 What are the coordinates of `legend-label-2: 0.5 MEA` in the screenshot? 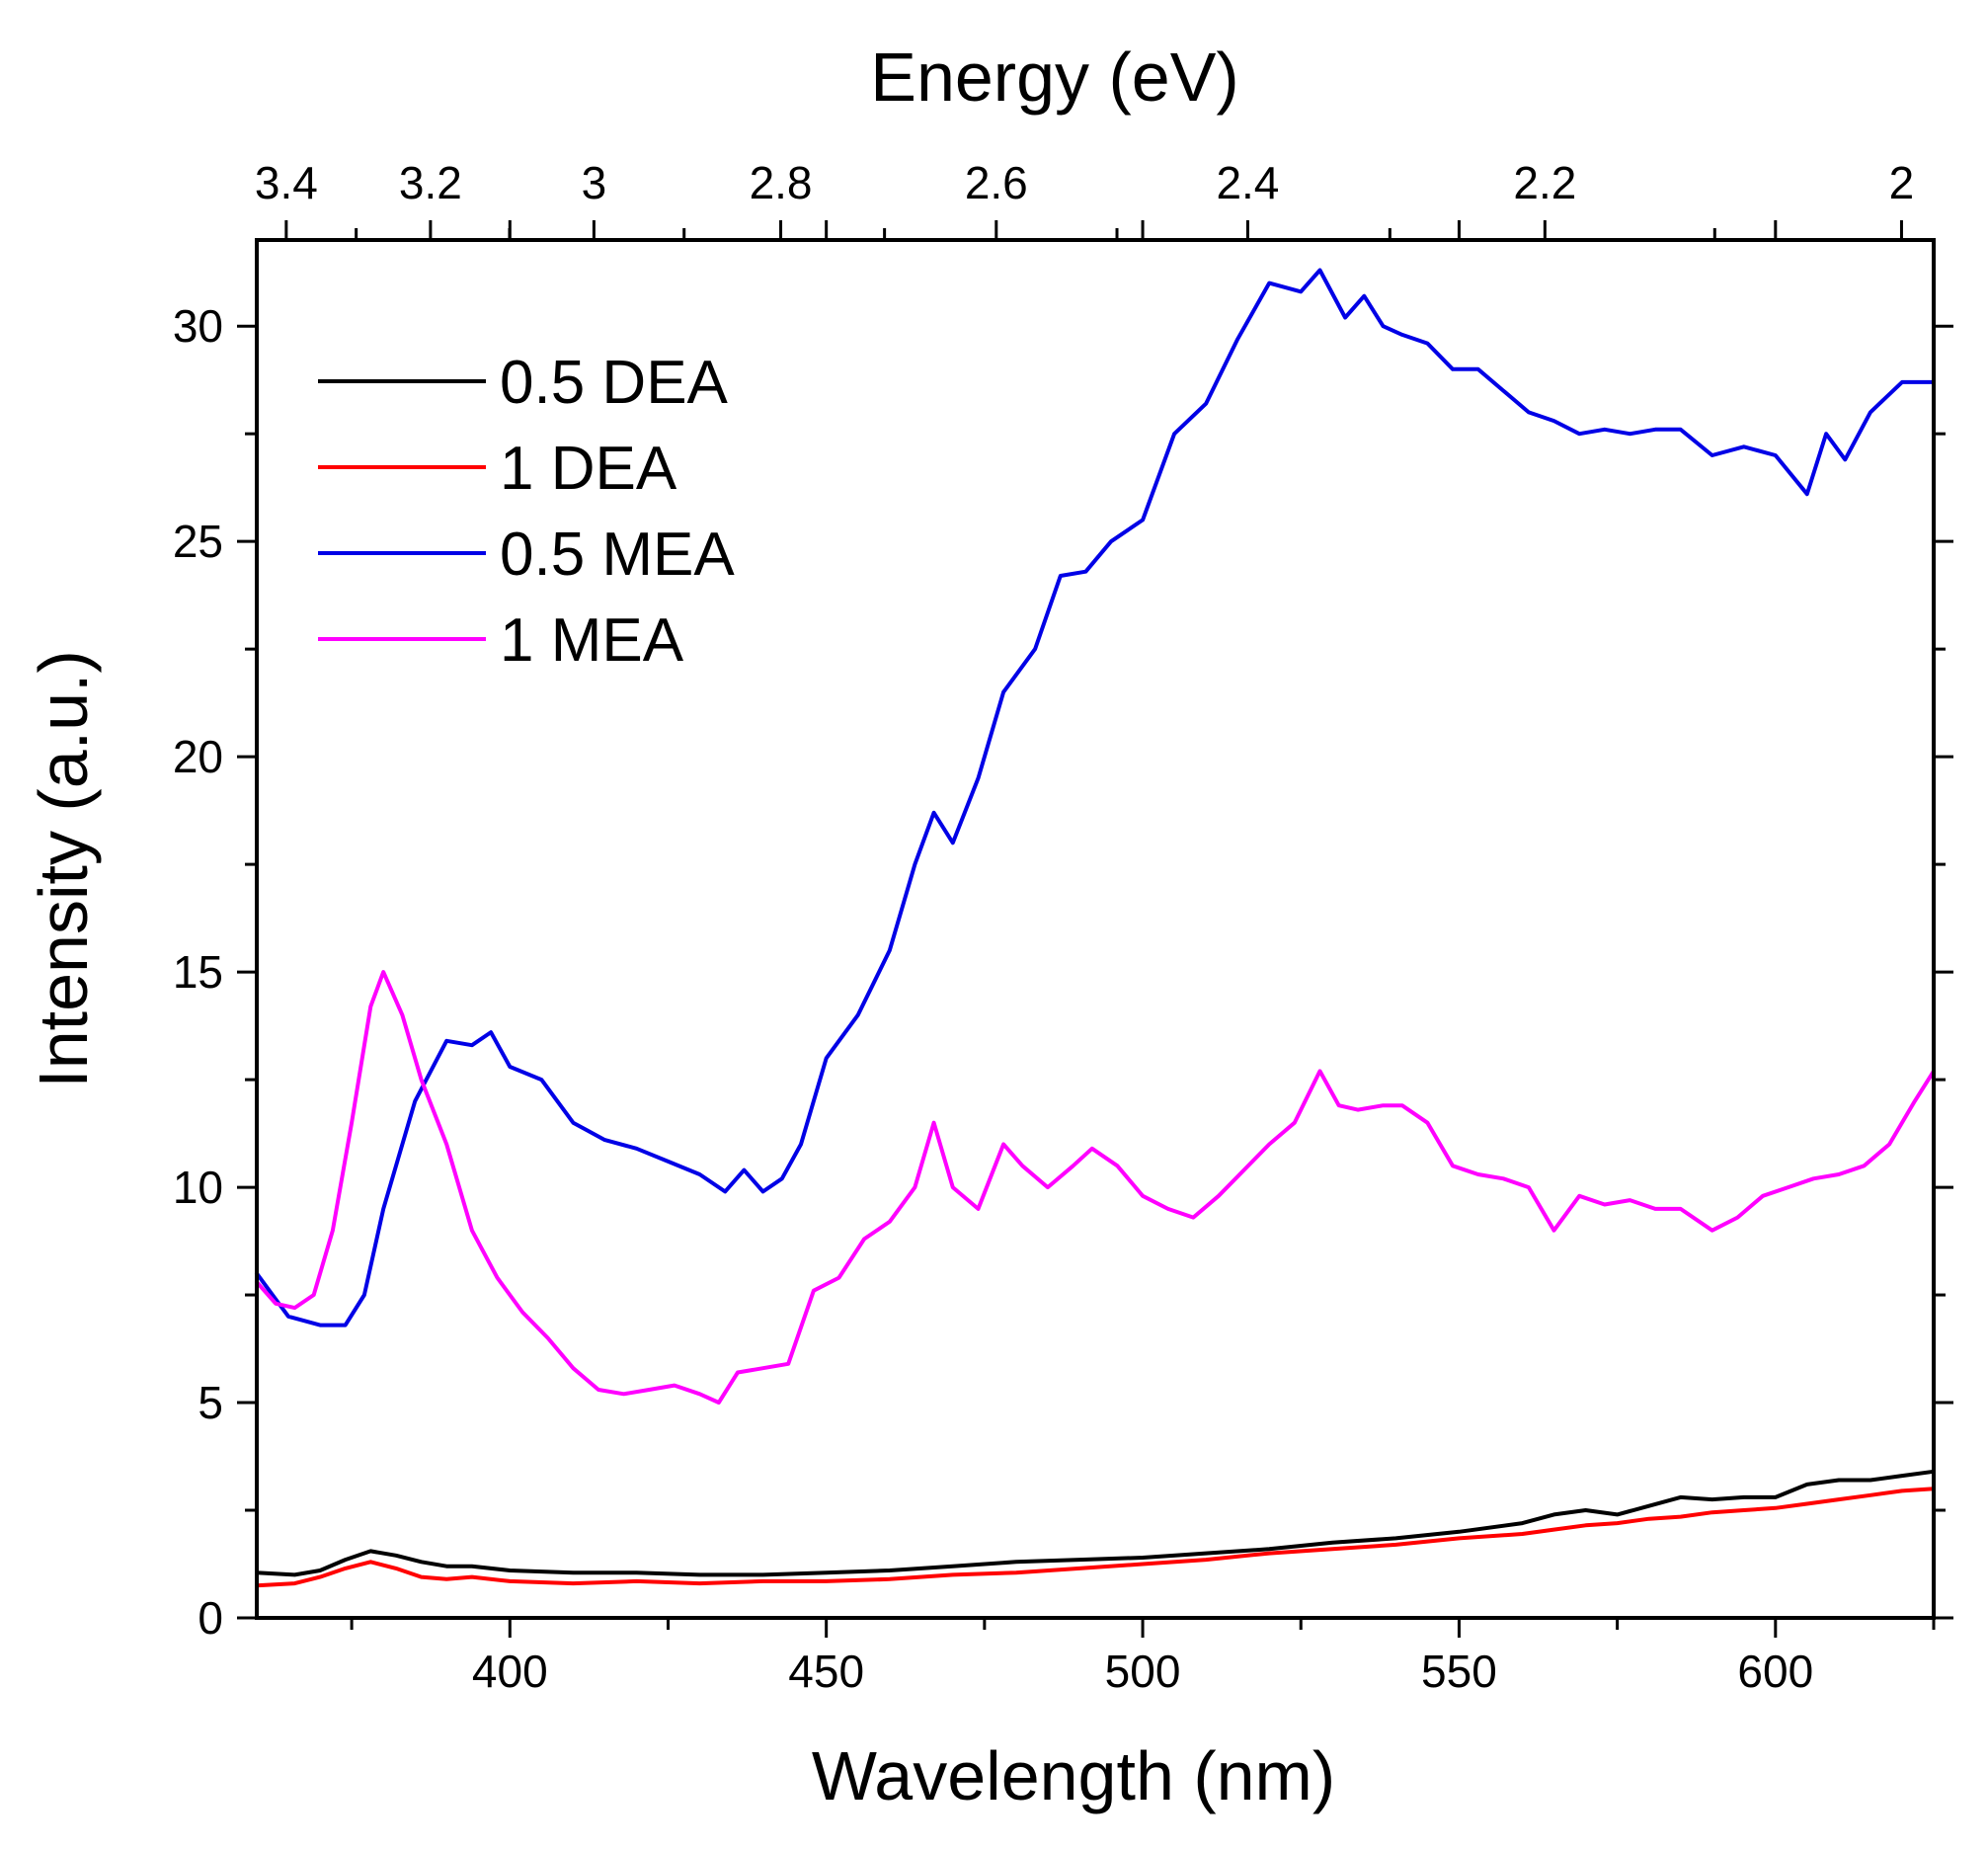 It's located at (617, 555).